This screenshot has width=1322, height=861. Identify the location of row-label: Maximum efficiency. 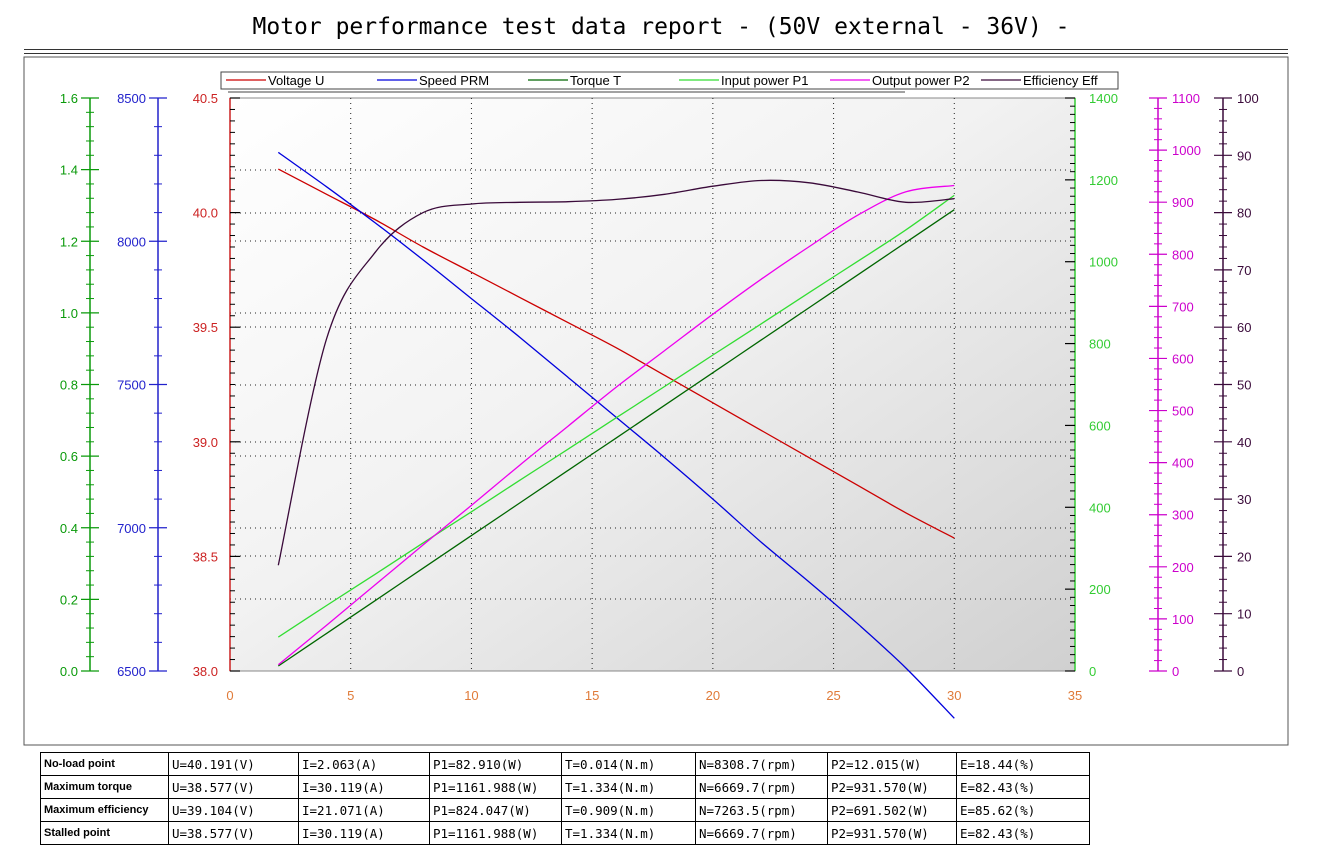
(104, 810).